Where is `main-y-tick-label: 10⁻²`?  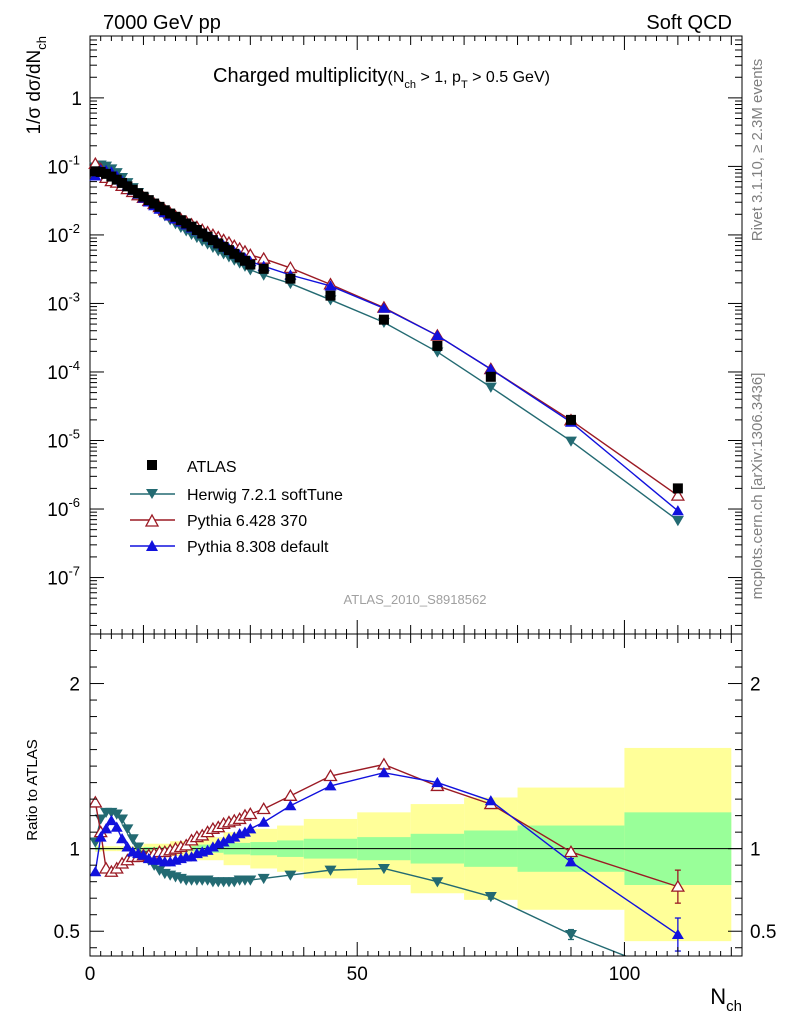 main-y-tick-label: 10⁻² is located at coordinates (63, 234).